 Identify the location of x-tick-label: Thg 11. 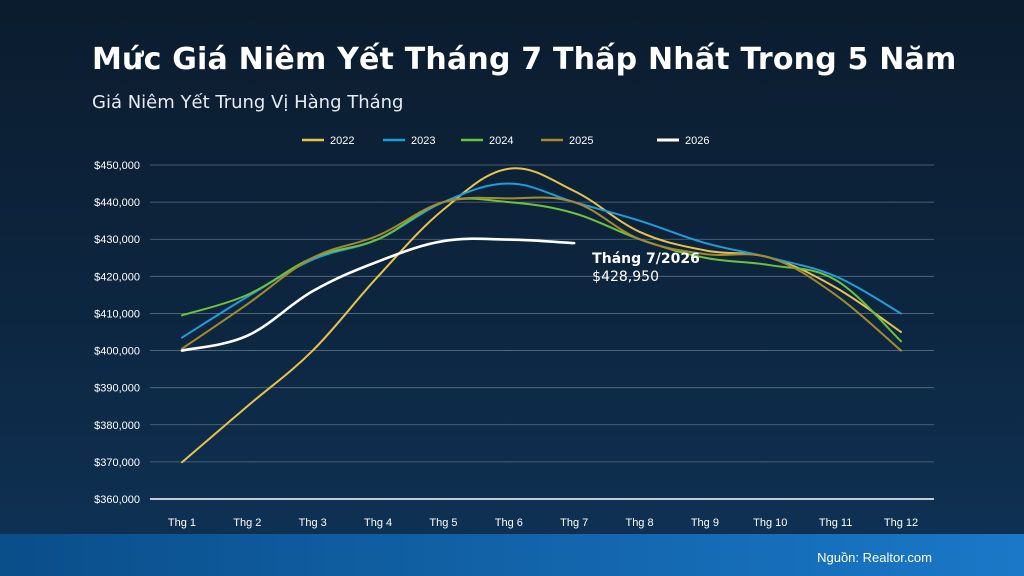
(835, 523).